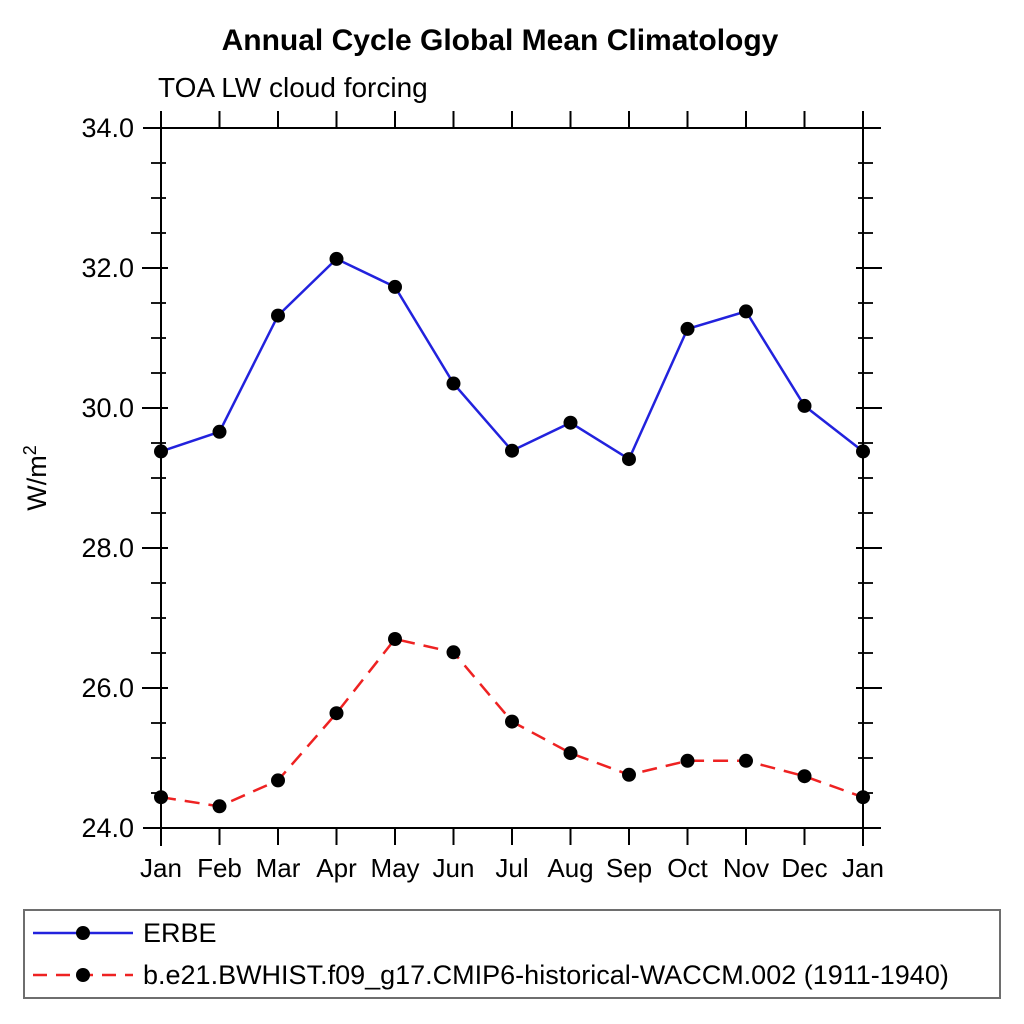 The image size is (1024, 1024). I want to click on data-point-1-Oct, so click(687, 760).